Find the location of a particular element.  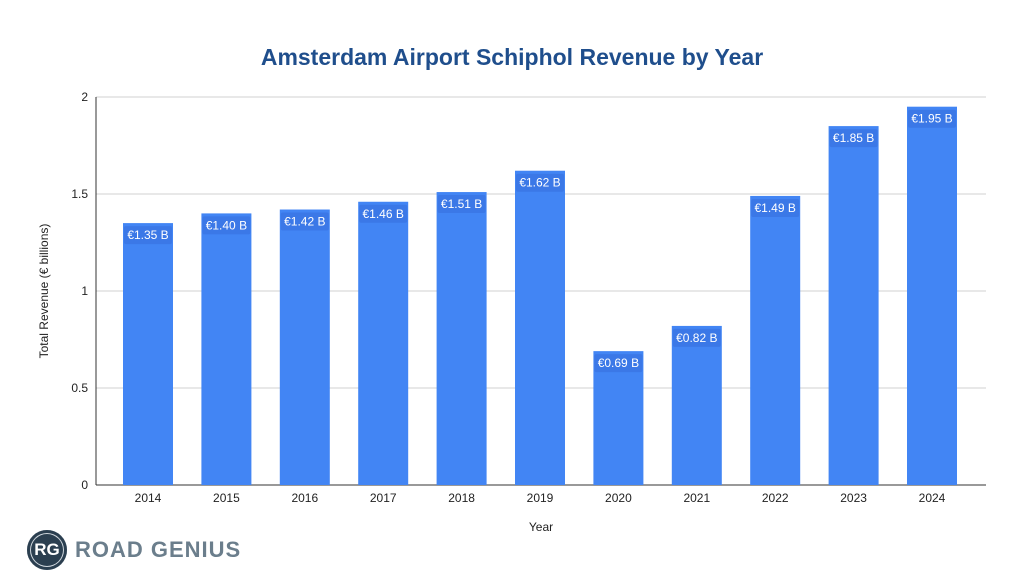

logo-text: ROAD GENIUS is located at coordinates (158, 549).